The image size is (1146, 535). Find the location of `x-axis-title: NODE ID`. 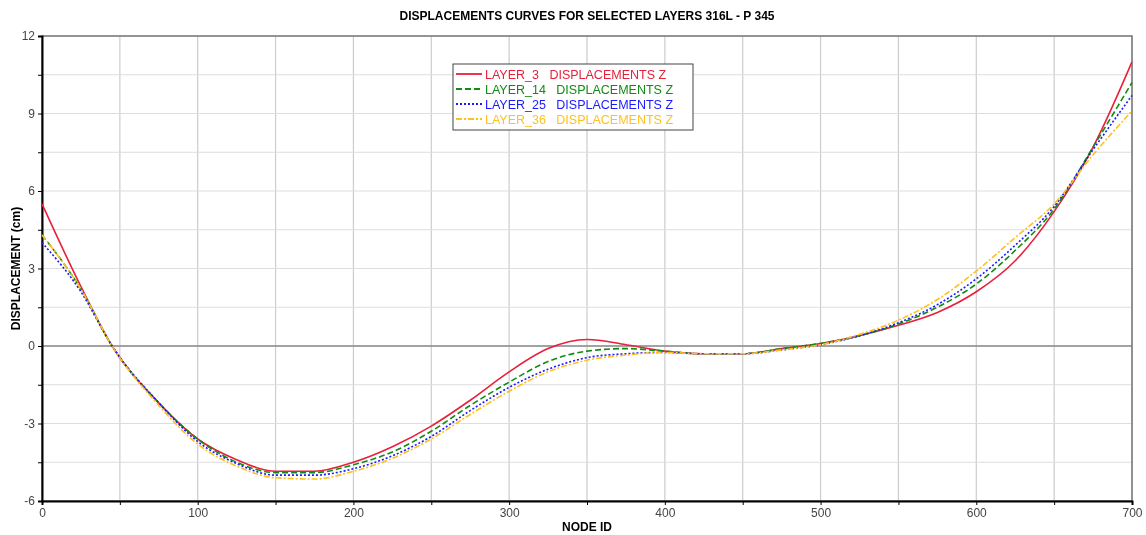

x-axis-title: NODE ID is located at coordinates (587, 527).